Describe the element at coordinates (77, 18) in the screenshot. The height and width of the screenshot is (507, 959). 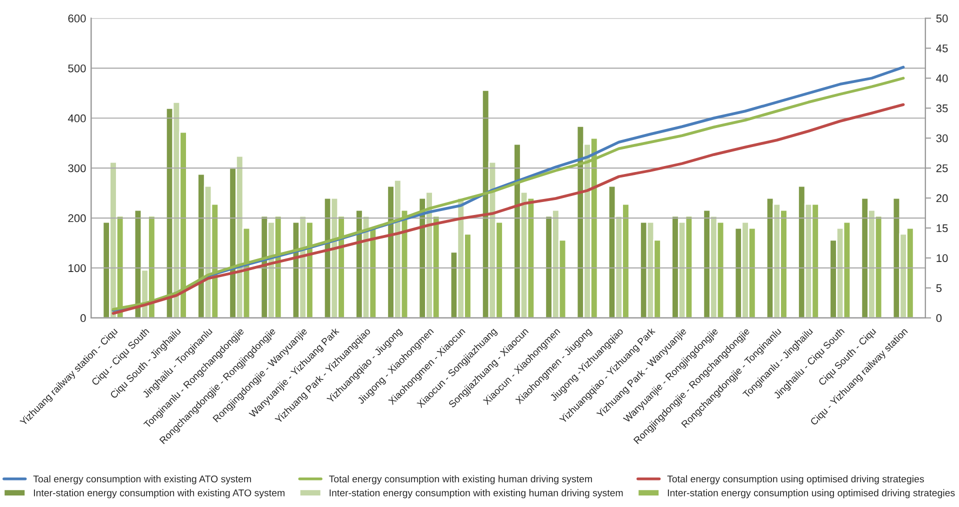
I see `y-tick-label: 600` at that location.